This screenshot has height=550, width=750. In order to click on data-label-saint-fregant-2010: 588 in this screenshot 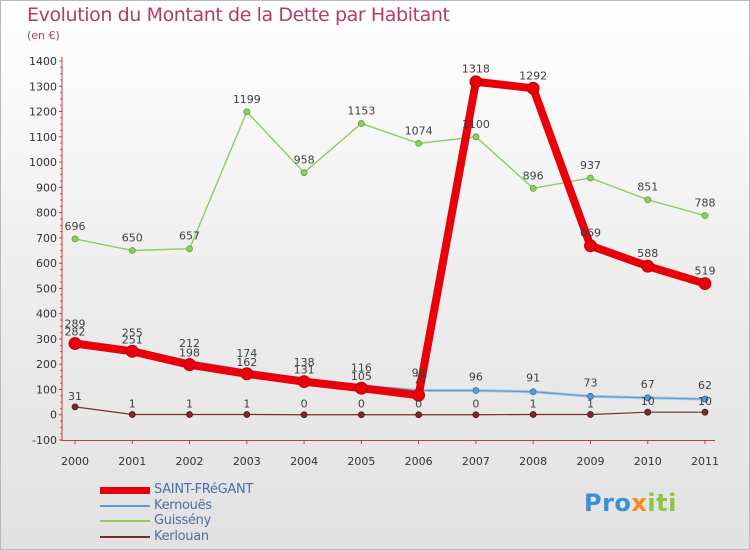, I will do `click(647, 253)`.